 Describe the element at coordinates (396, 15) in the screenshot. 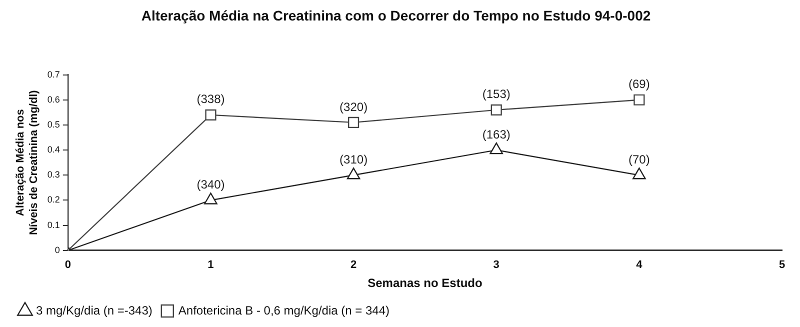

I see `chart-title: Alteração Média na Creatinina com o Decorrer do Tempo no Estudo 94-0-002` at that location.